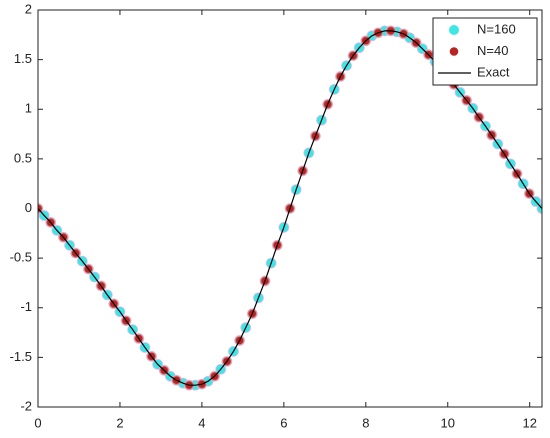 The image size is (550, 438). Describe the element at coordinates (21, 356) in the screenshot. I see `y-tick-label: -1.5` at that location.